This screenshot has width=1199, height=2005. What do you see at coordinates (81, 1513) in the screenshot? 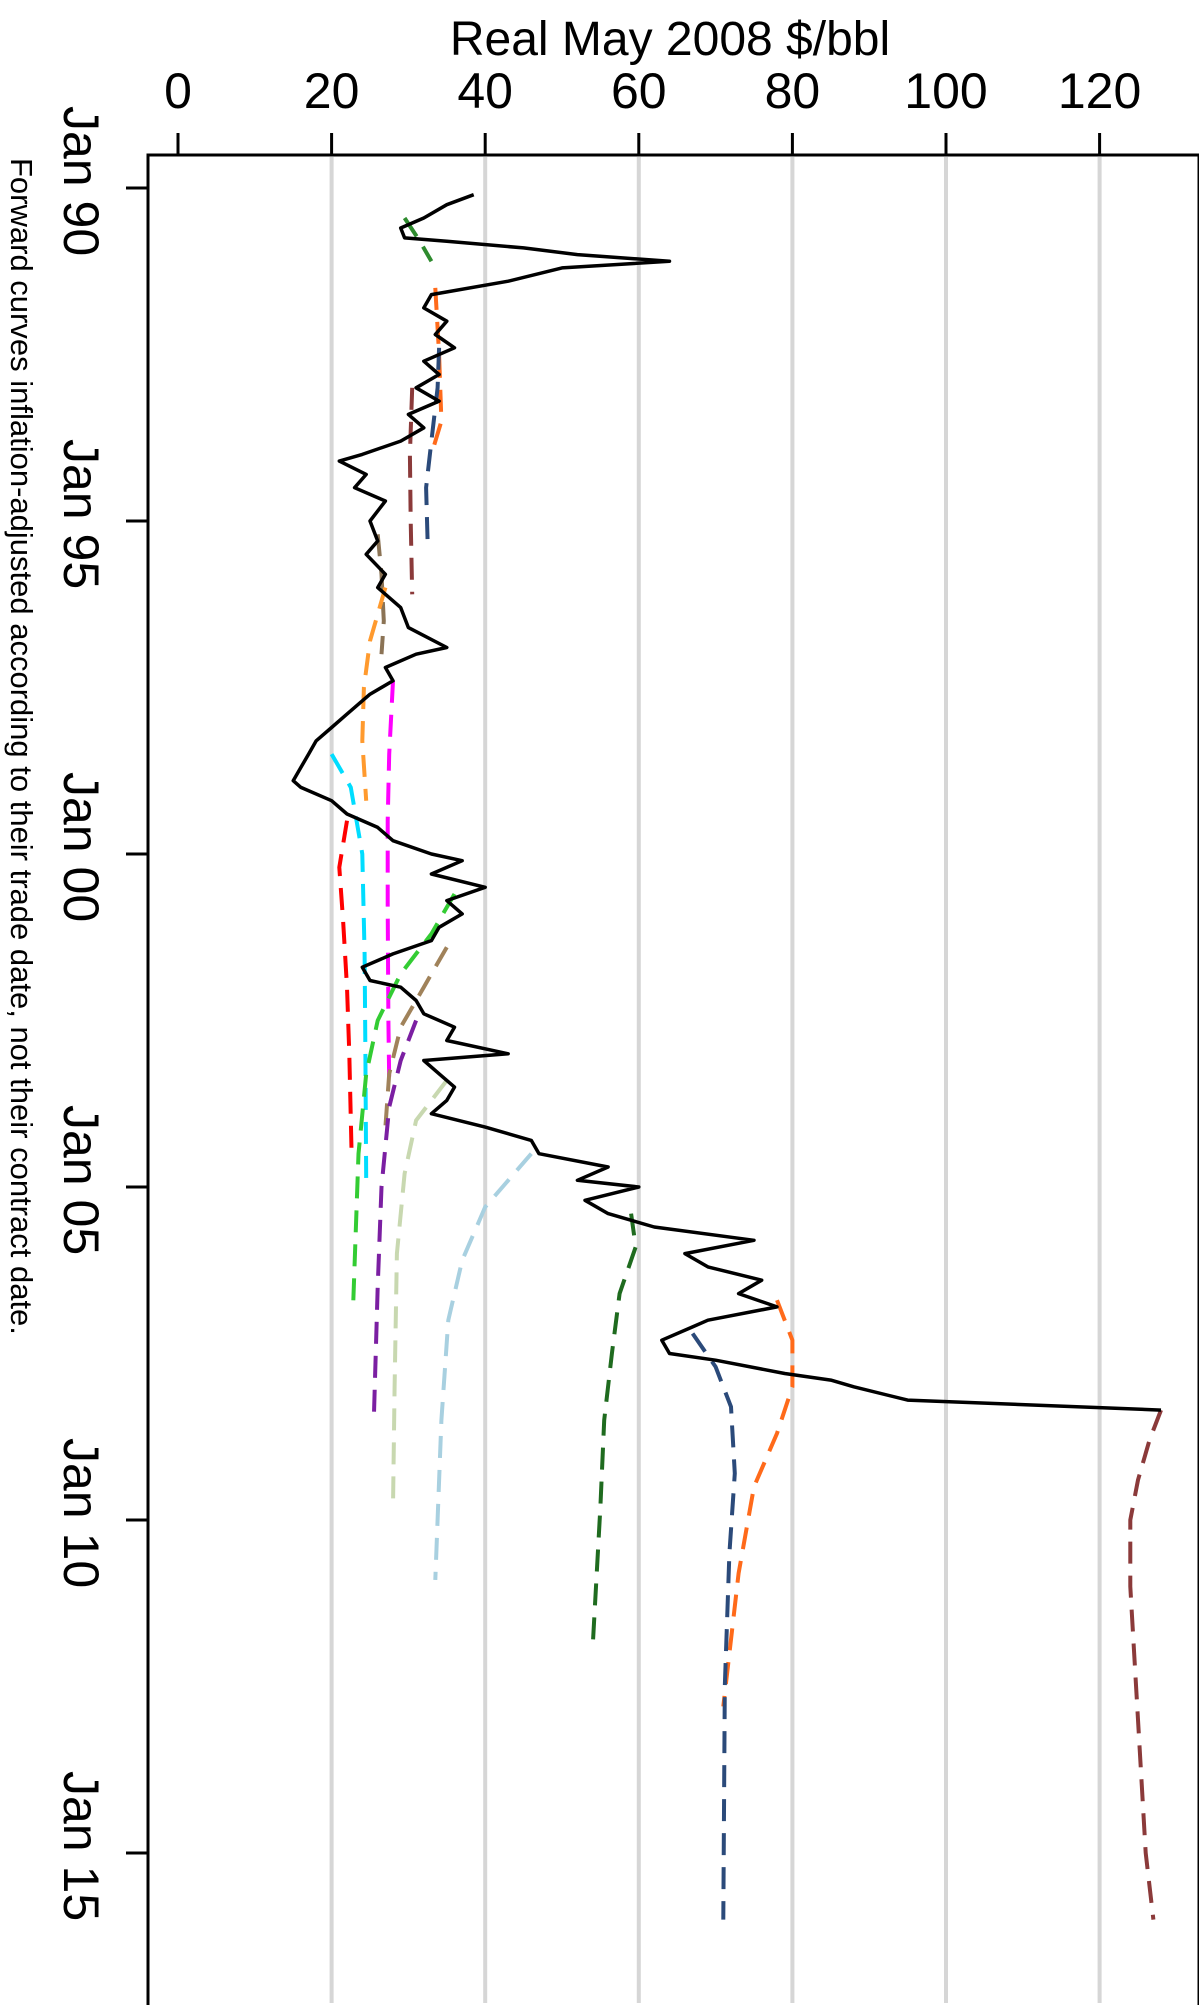
I see `date-tick-label: Jan 10` at bounding box center [81, 1513].